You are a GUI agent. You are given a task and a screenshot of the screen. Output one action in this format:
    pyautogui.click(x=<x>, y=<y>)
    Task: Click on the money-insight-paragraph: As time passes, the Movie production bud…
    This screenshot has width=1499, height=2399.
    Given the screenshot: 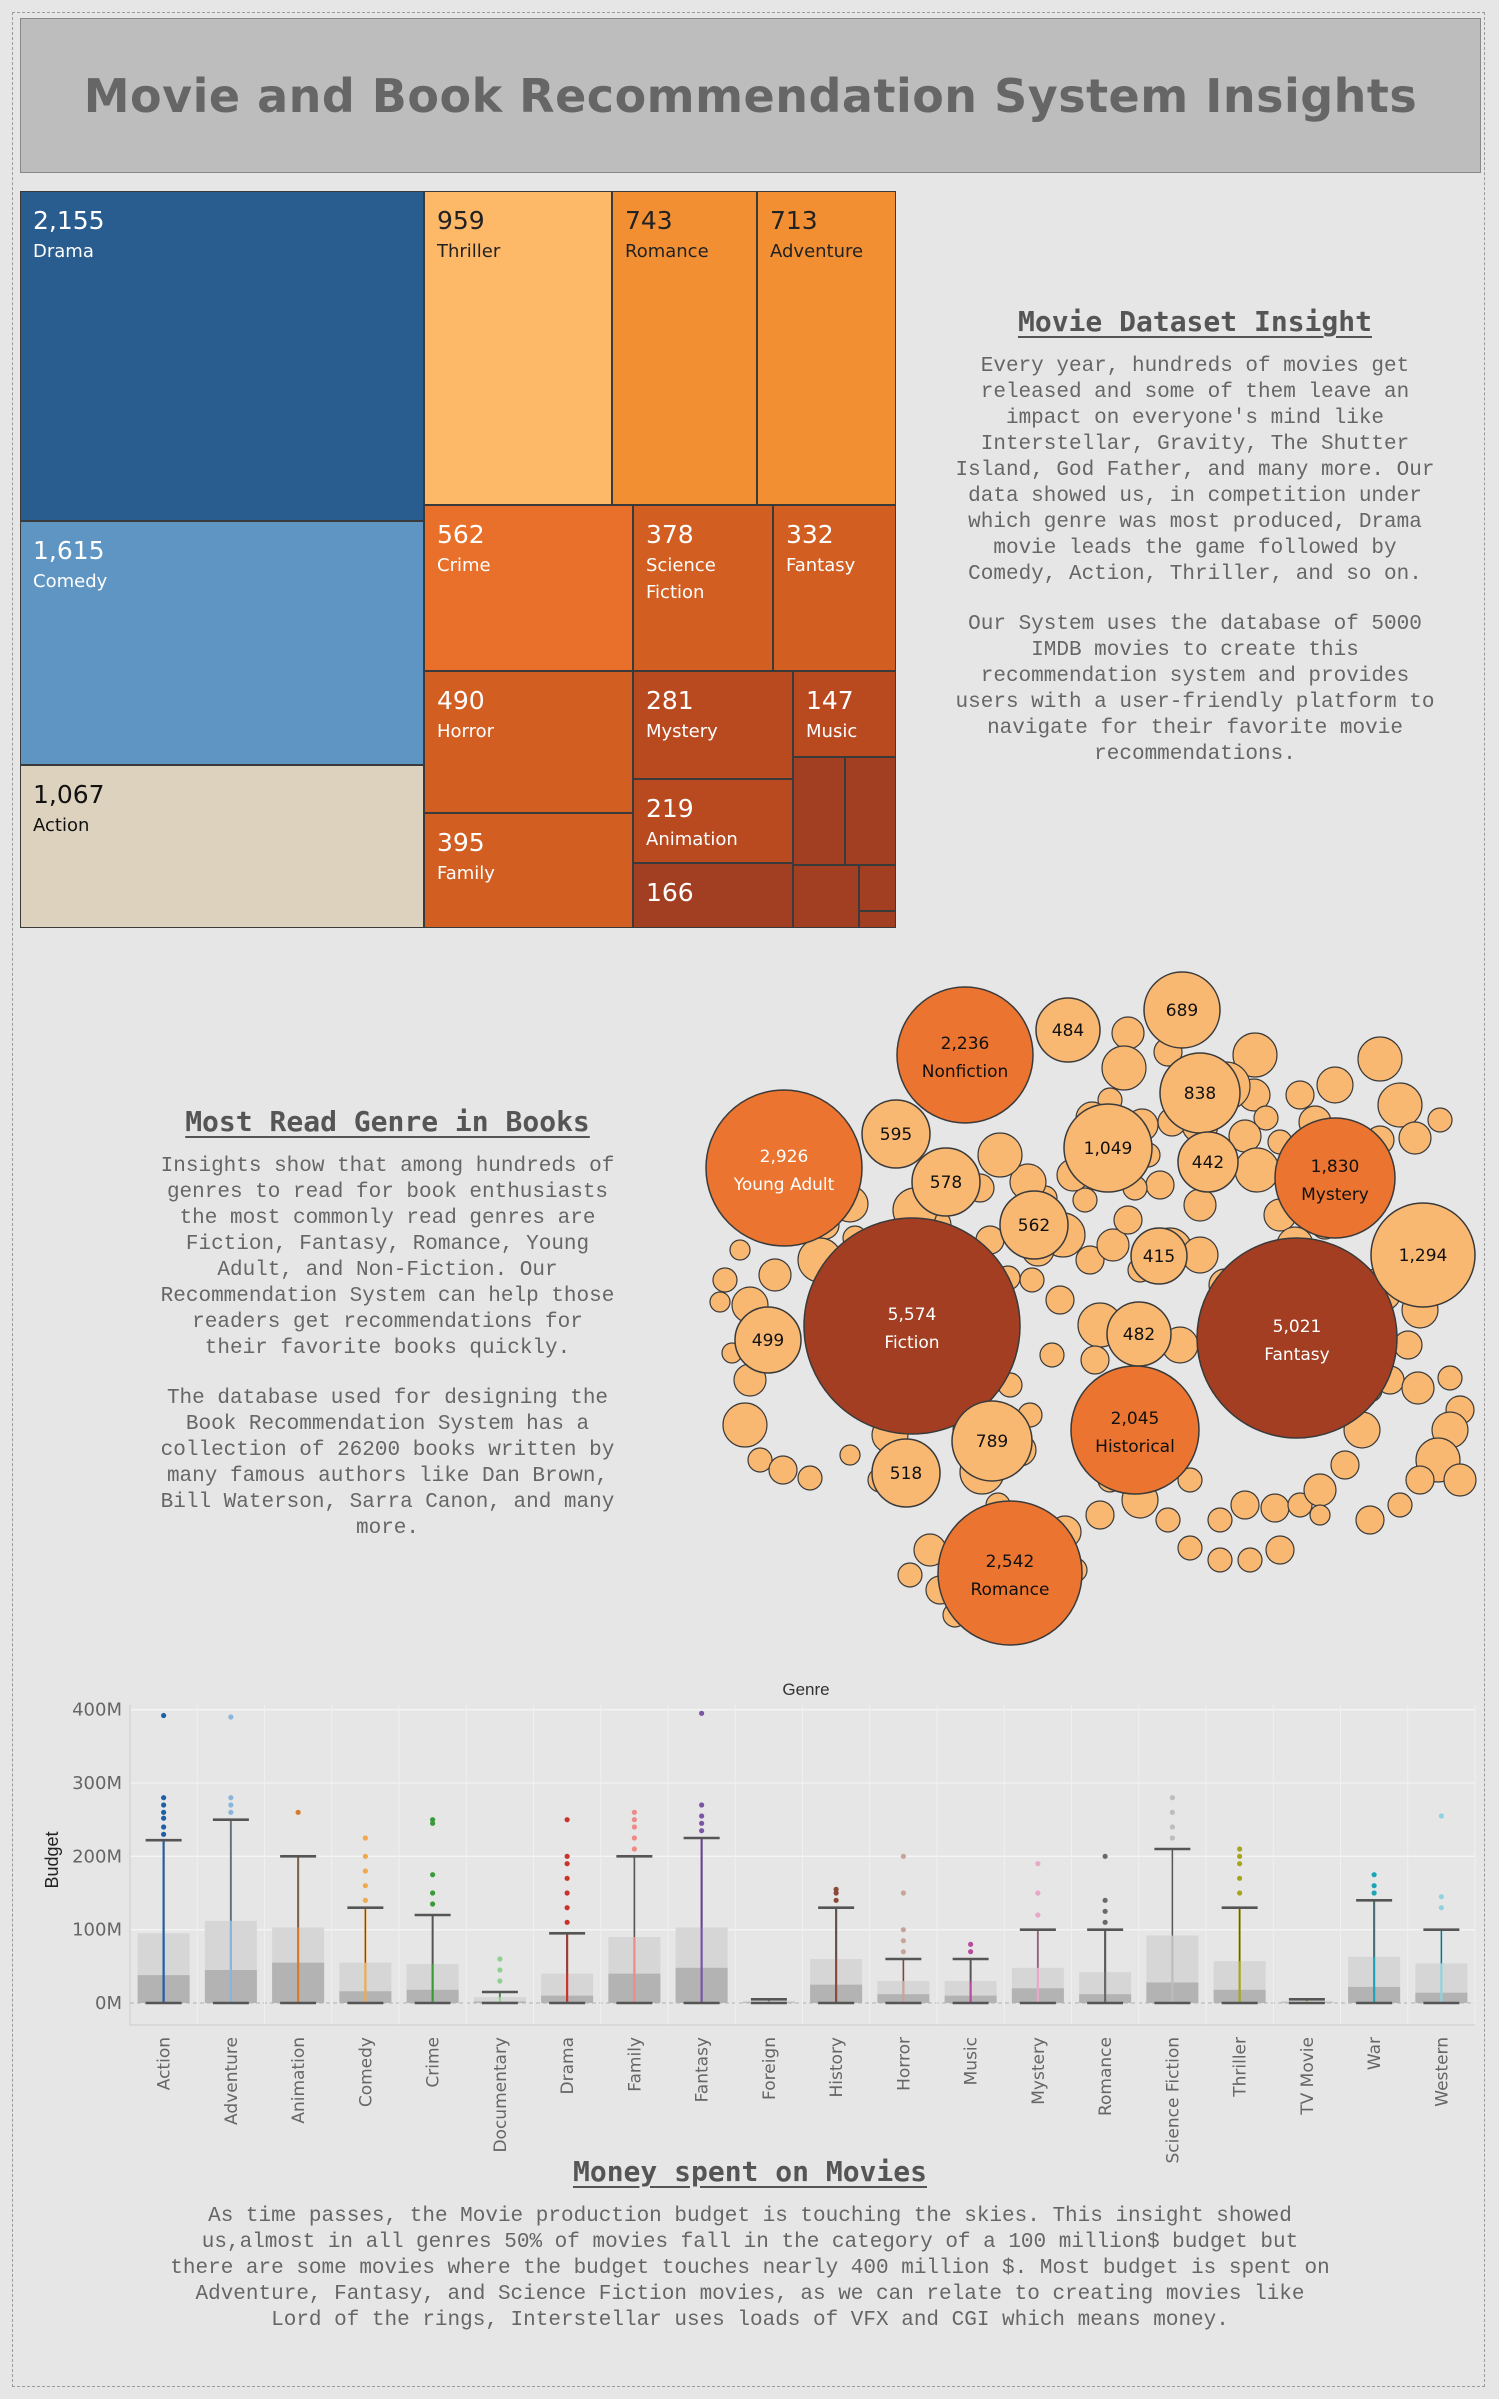 What is the action you would take?
    pyautogui.click(x=750, y=2268)
    